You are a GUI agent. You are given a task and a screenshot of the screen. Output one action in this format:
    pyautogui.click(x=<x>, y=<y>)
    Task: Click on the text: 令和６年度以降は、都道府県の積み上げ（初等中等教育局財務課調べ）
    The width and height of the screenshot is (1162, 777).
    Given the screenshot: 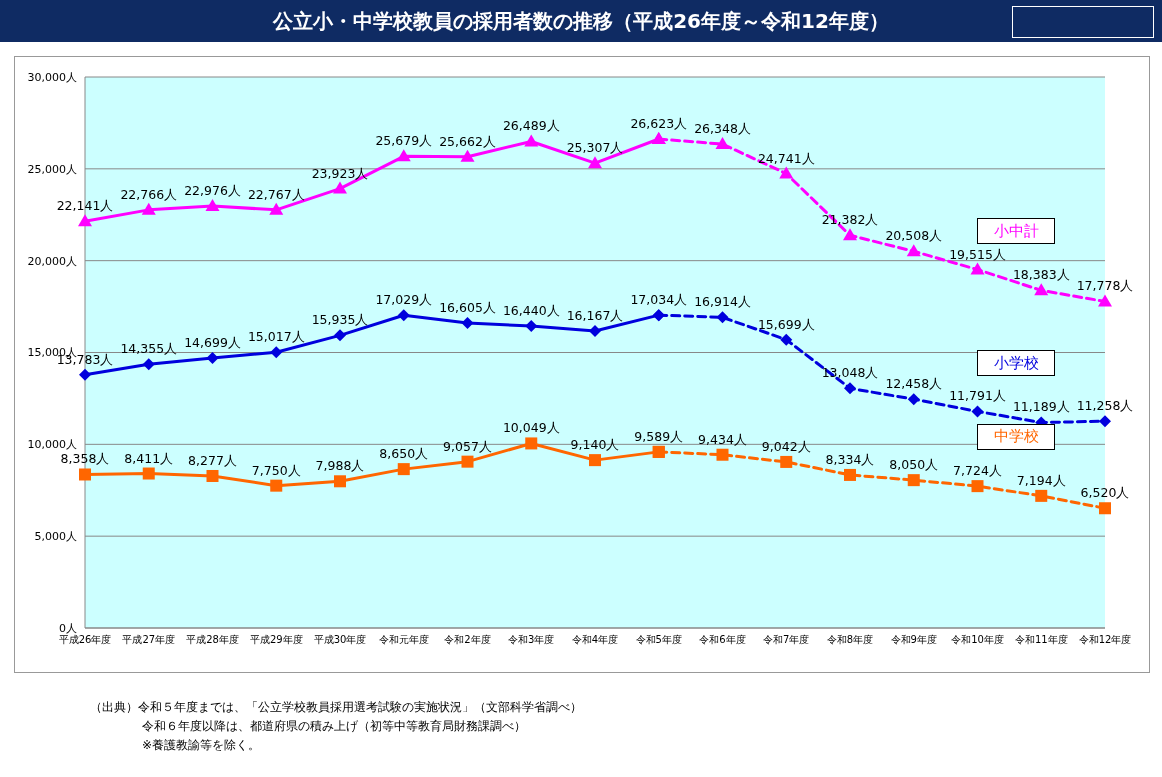 What is the action you would take?
    pyautogui.click(x=334, y=726)
    